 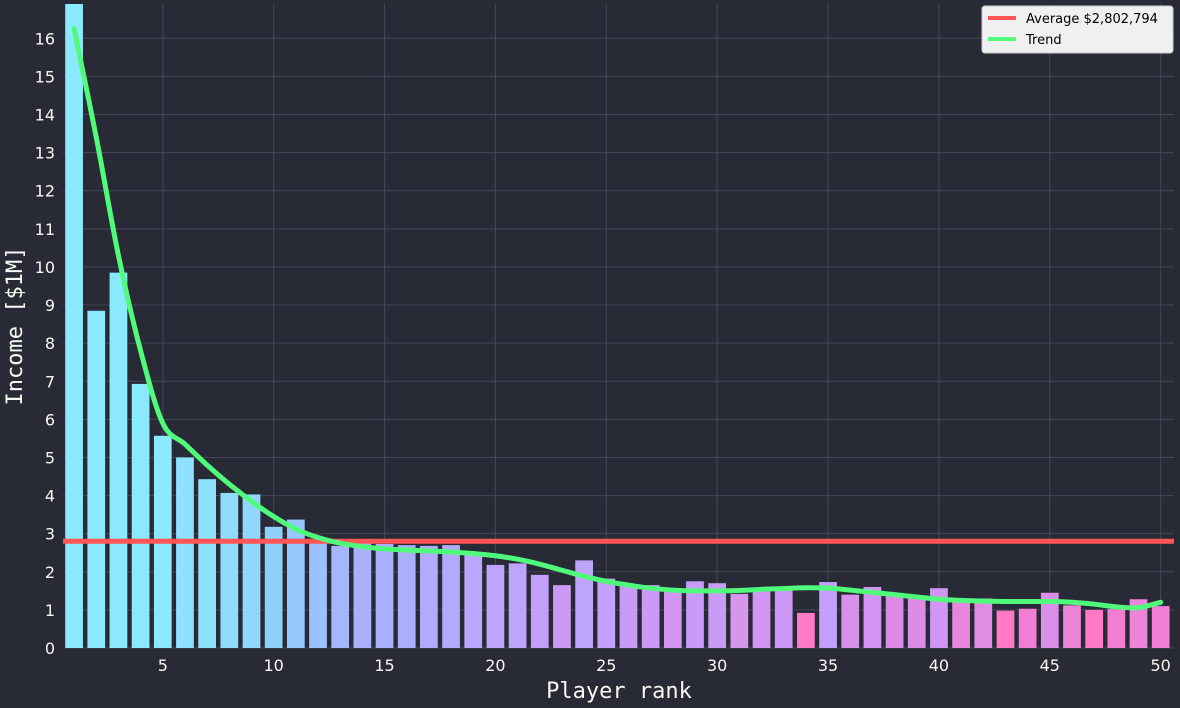 I want to click on y-tick-label: 2, so click(x=50, y=572).